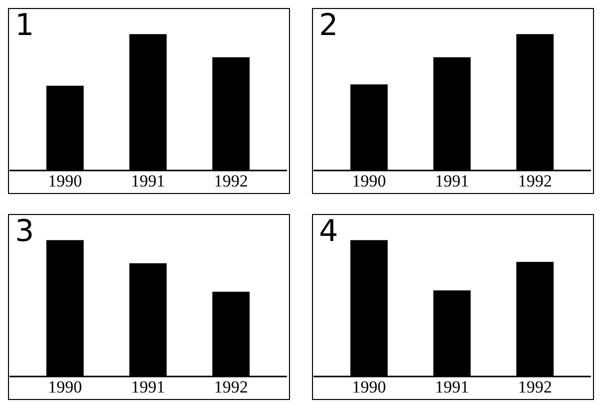 This screenshot has width=600, height=408. What do you see at coordinates (24, 25) in the screenshot?
I see `chart-title: 1` at bounding box center [24, 25].